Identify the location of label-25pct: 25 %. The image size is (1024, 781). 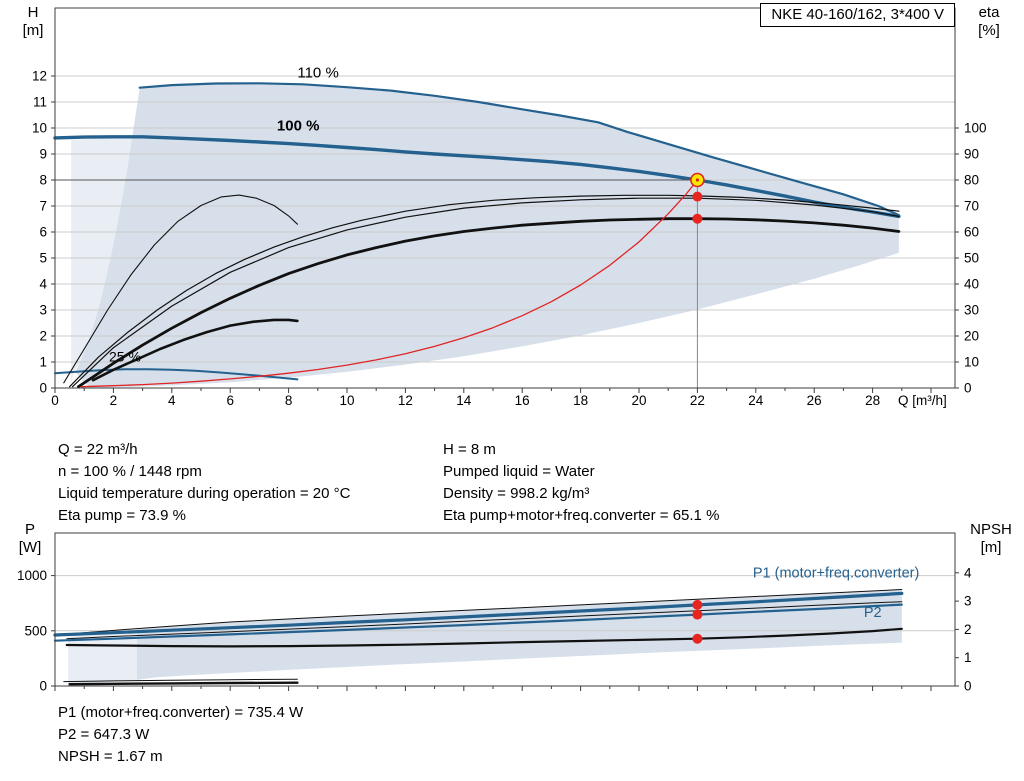
(125, 356).